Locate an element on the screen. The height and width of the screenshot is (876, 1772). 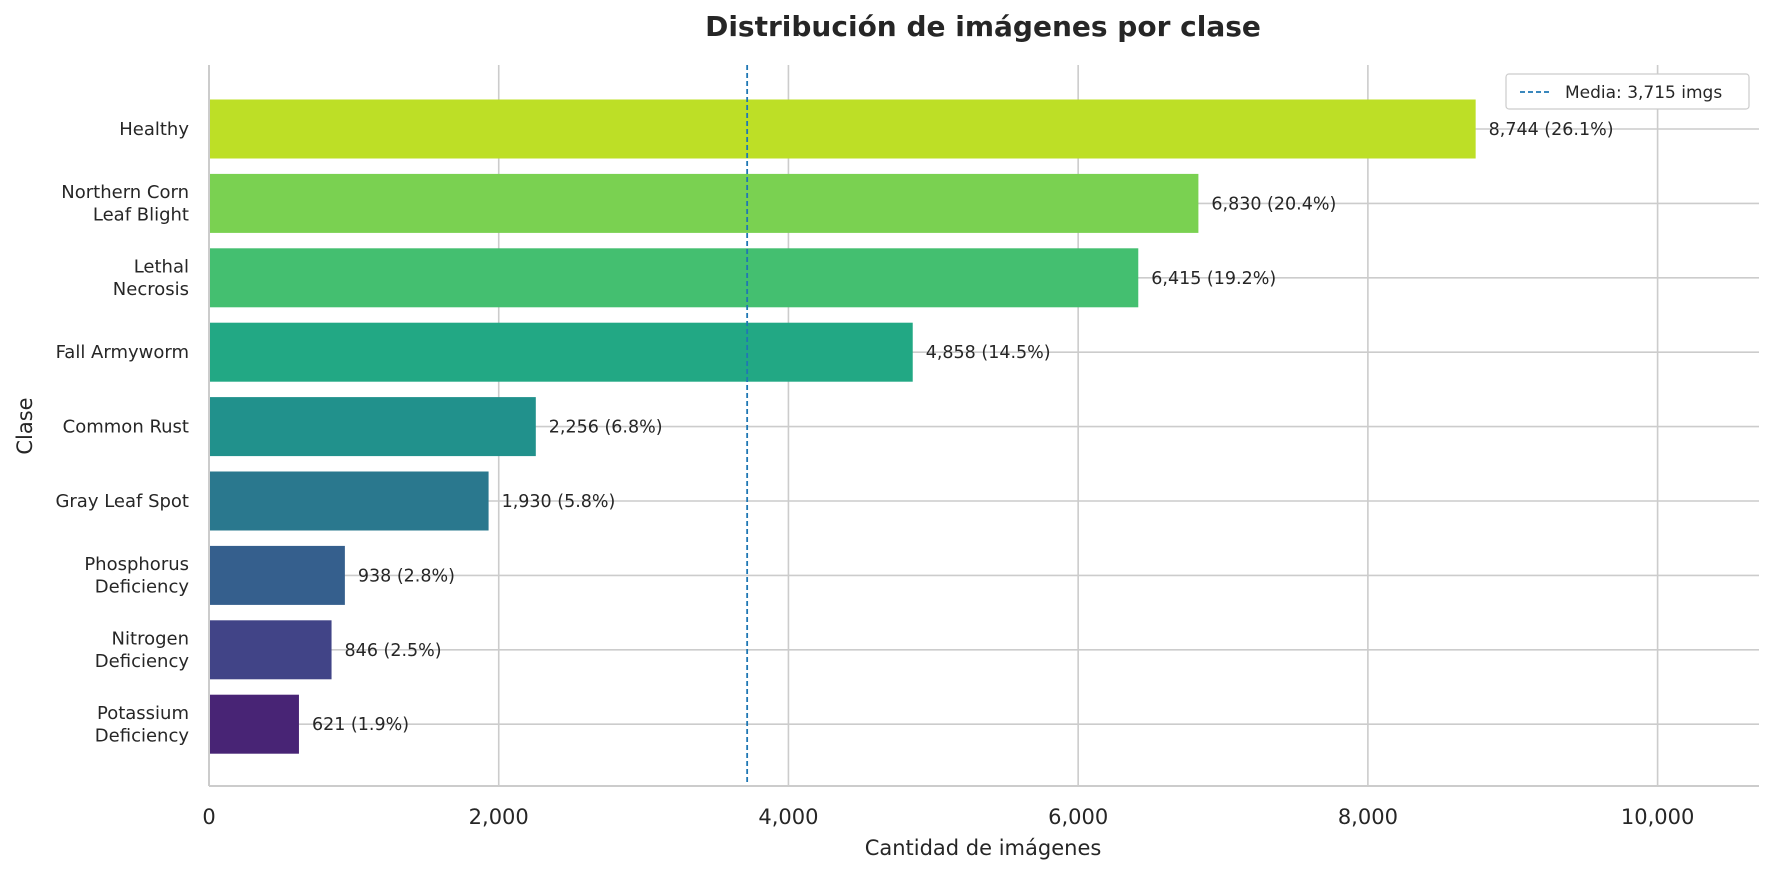
y-tick-label-line: Common Rust is located at coordinates (126, 427).